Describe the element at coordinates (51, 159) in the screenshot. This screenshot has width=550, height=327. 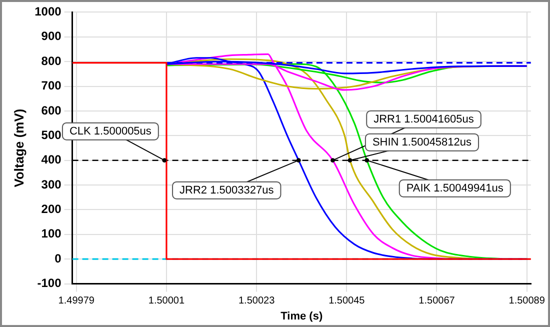
I see `y-tick-label: 400` at that location.